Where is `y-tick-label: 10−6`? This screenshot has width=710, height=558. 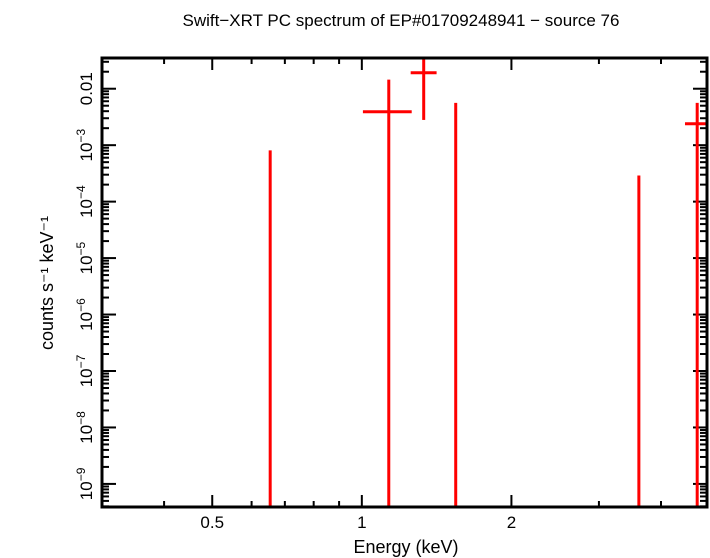 y-tick-label: 10−6 is located at coordinates (85, 314).